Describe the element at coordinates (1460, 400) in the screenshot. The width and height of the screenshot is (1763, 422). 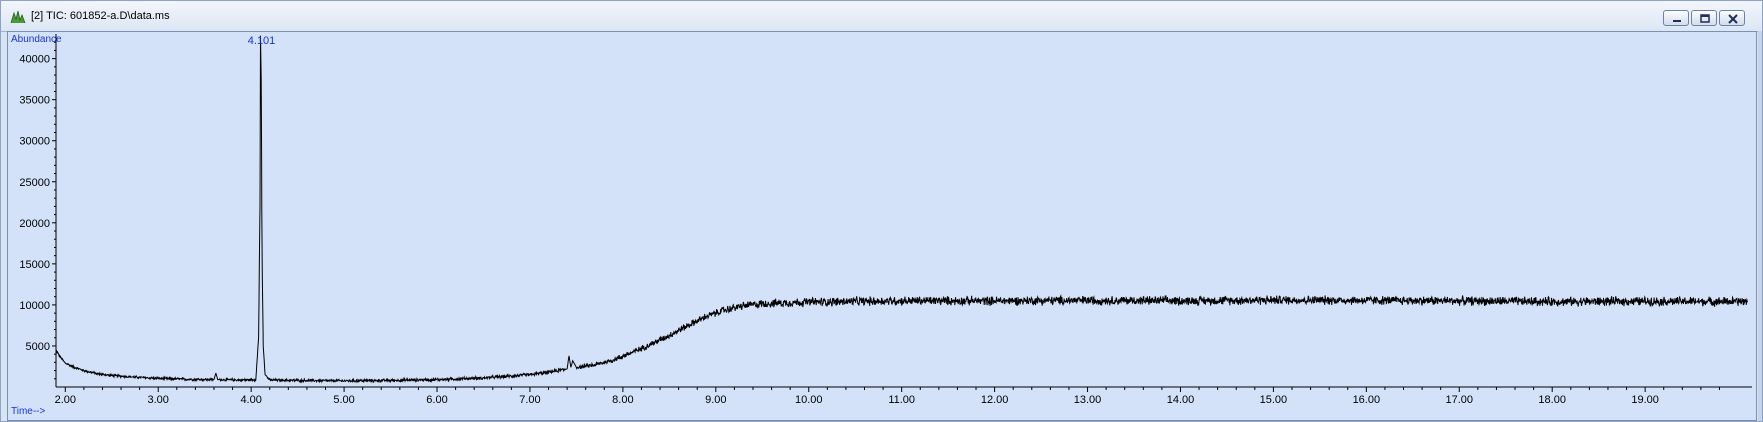
I see `x-tick-label: 17.00` at that location.